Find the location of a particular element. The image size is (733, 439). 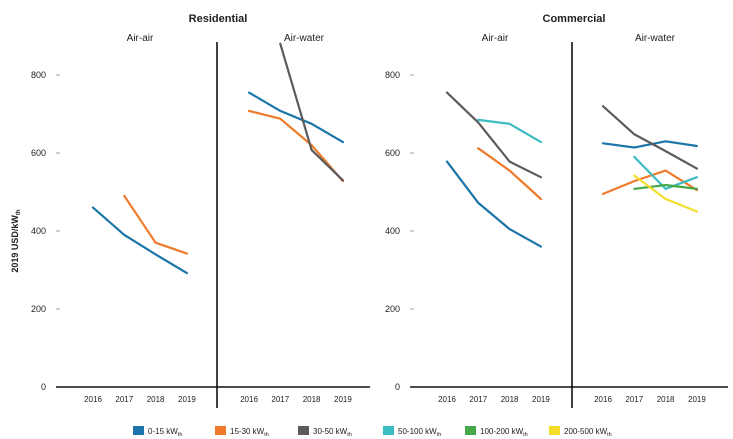

legend-label: 50-100 kW is located at coordinates (417, 431).